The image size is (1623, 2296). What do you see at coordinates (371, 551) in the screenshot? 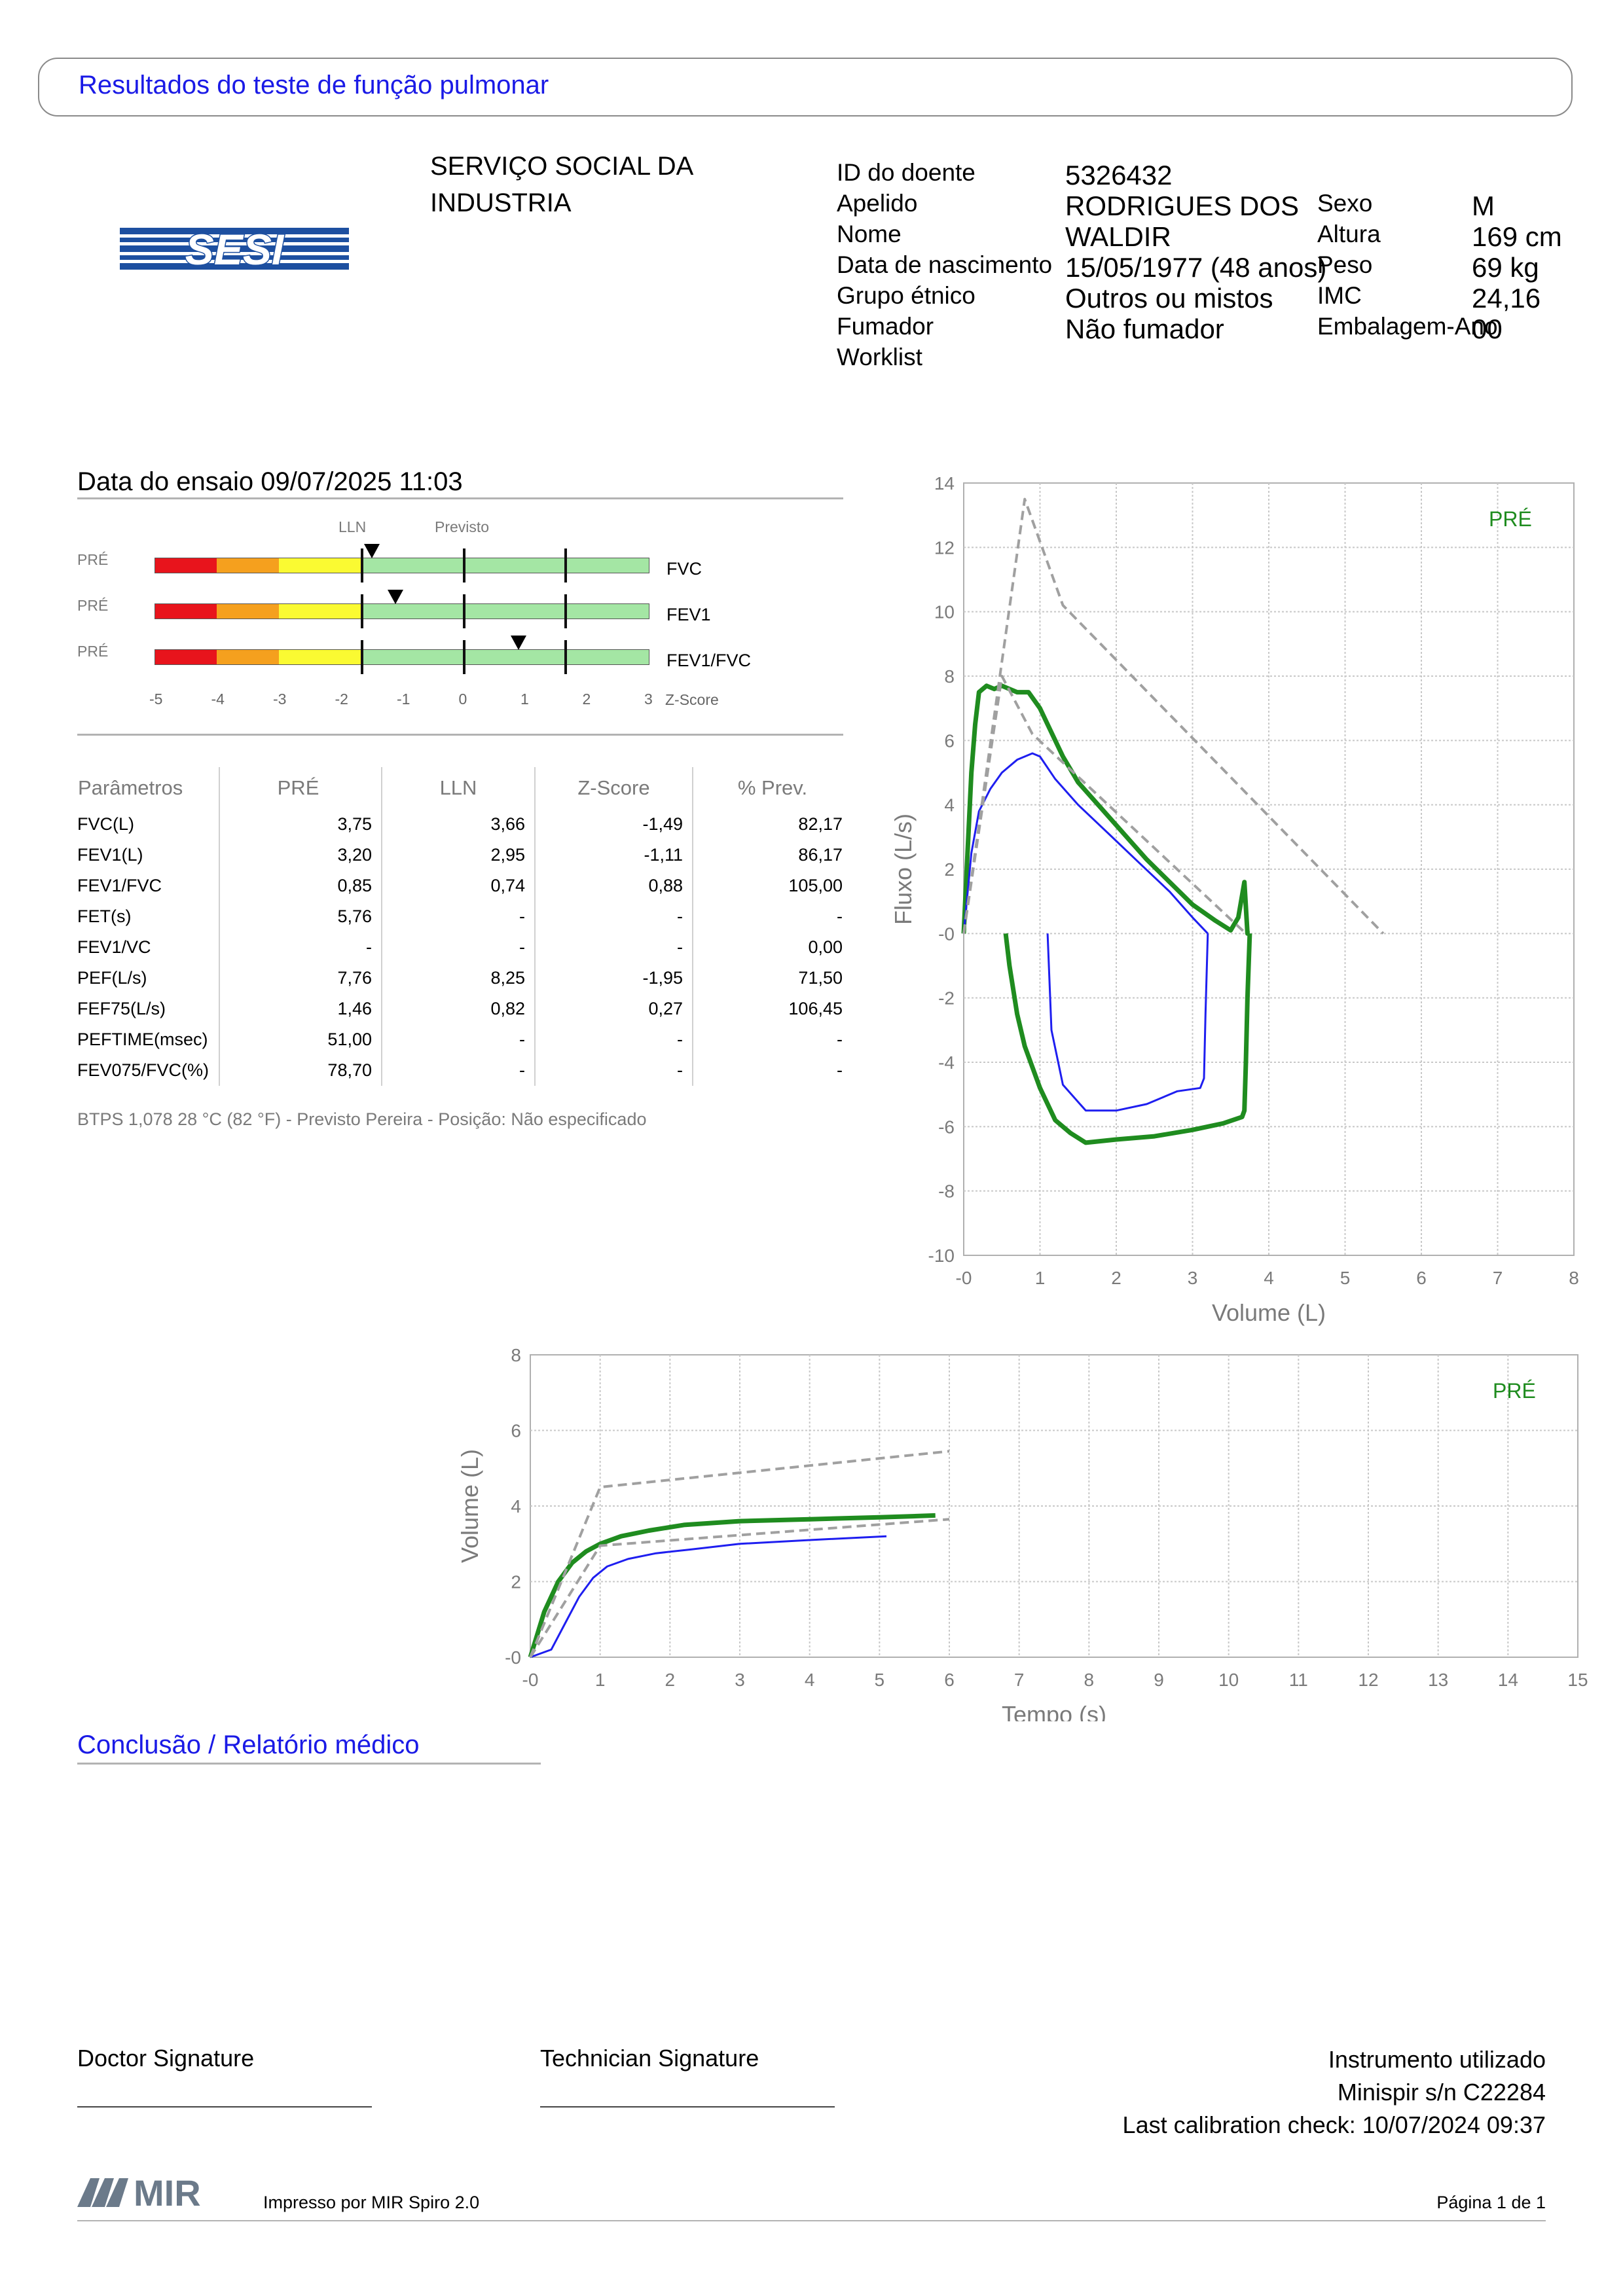
I see `zscore-marker` at bounding box center [371, 551].